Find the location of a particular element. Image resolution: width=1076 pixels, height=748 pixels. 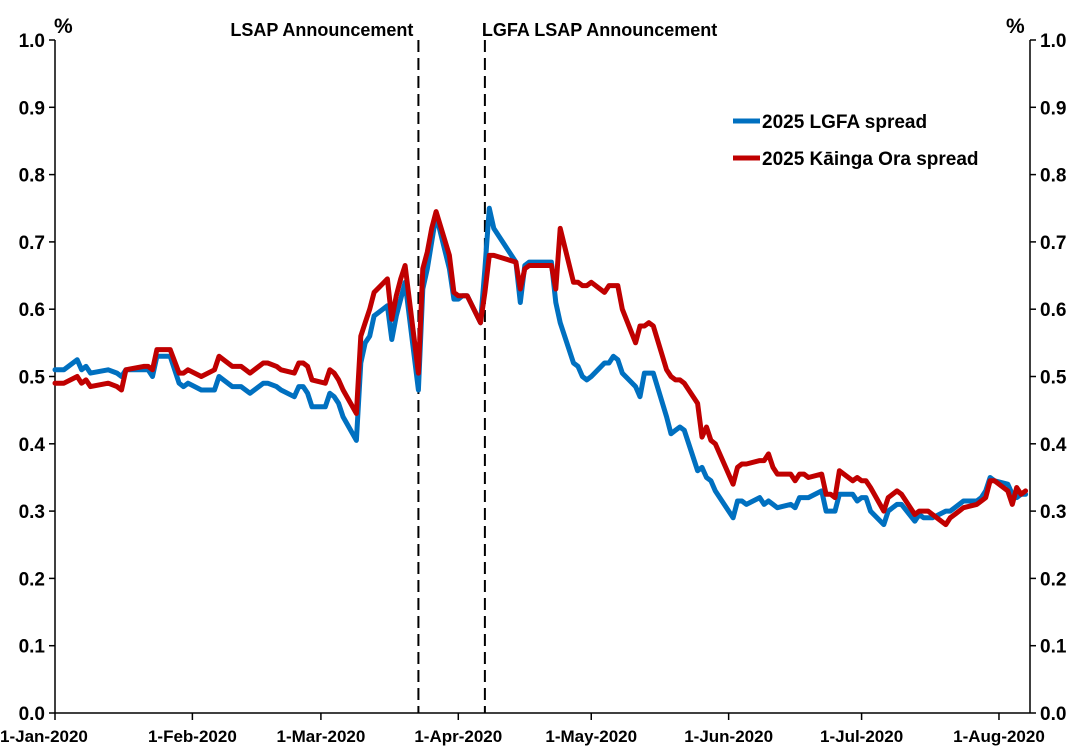

y-tick-label-left: 0.9 is located at coordinates (32, 108).